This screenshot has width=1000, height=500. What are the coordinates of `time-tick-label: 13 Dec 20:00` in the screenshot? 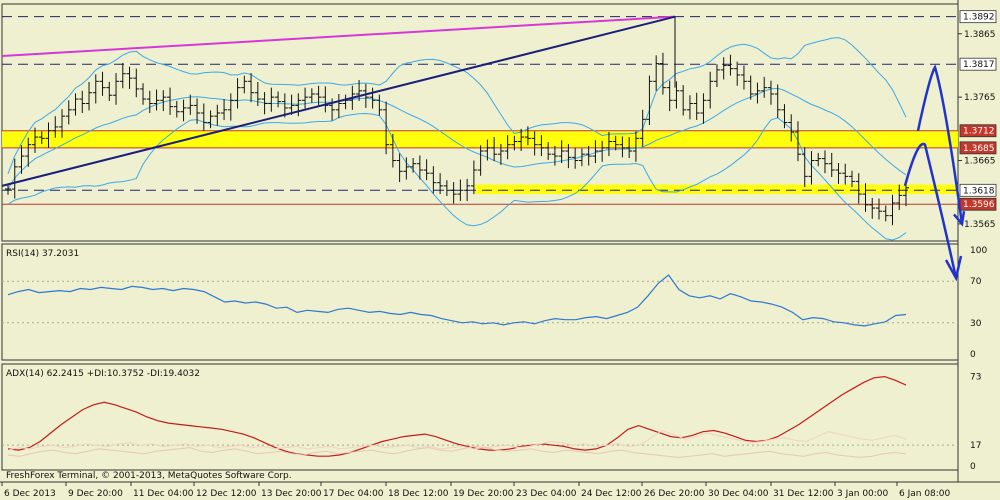 It's located at (291, 494).